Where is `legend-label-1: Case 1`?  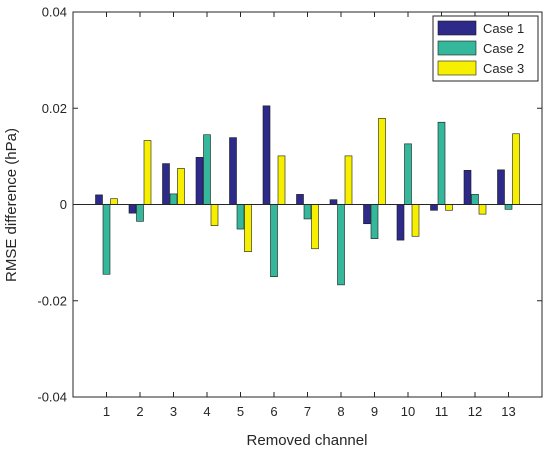
legend-label-1: Case 1 is located at coordinates (503, 28).